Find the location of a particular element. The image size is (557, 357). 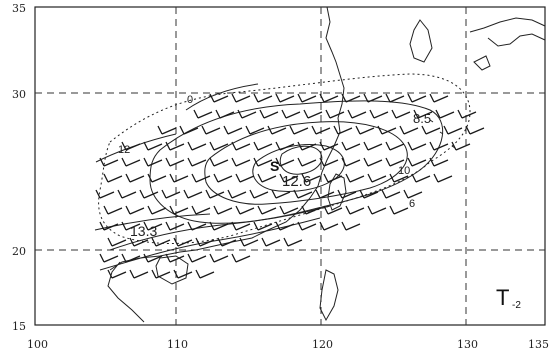

lat-tick-20: 20 is located at coordinates (19, 251).